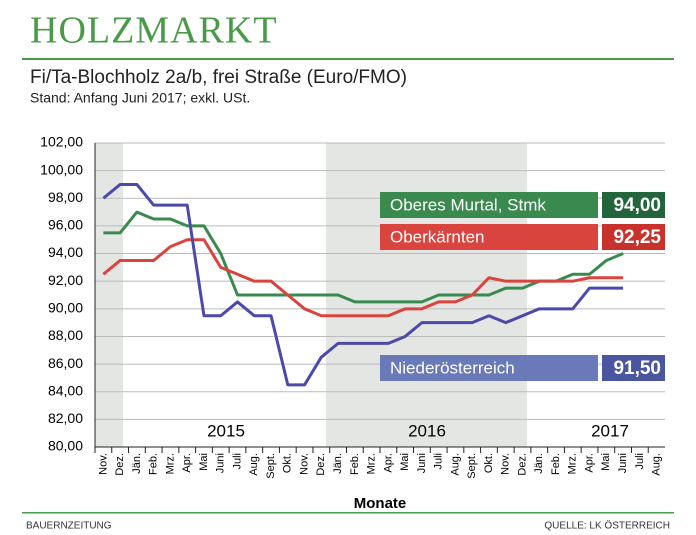 This screenshot has height=535, width=696. What do you see at coordinates (427, 430) in the screenshot?
I see `year-label: 2016` at bounding box center [427, 430].